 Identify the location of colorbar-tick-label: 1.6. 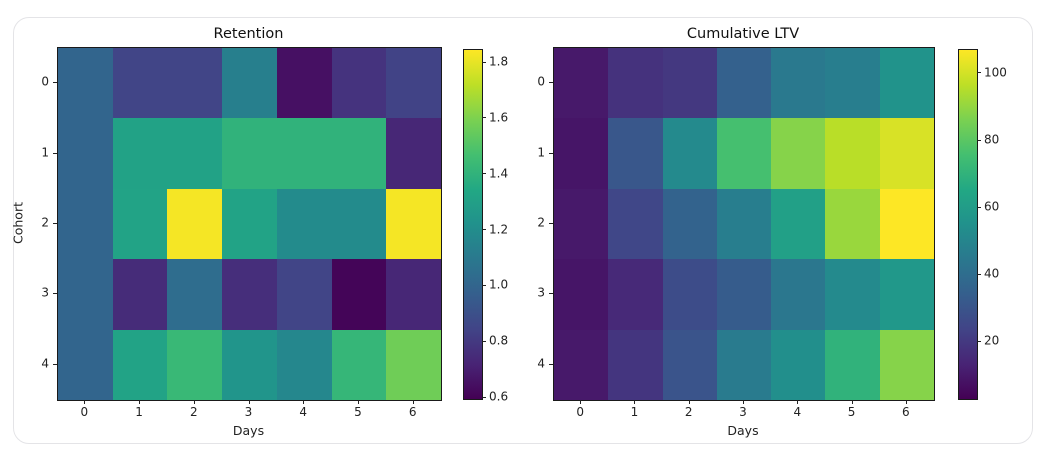
(499, 117).